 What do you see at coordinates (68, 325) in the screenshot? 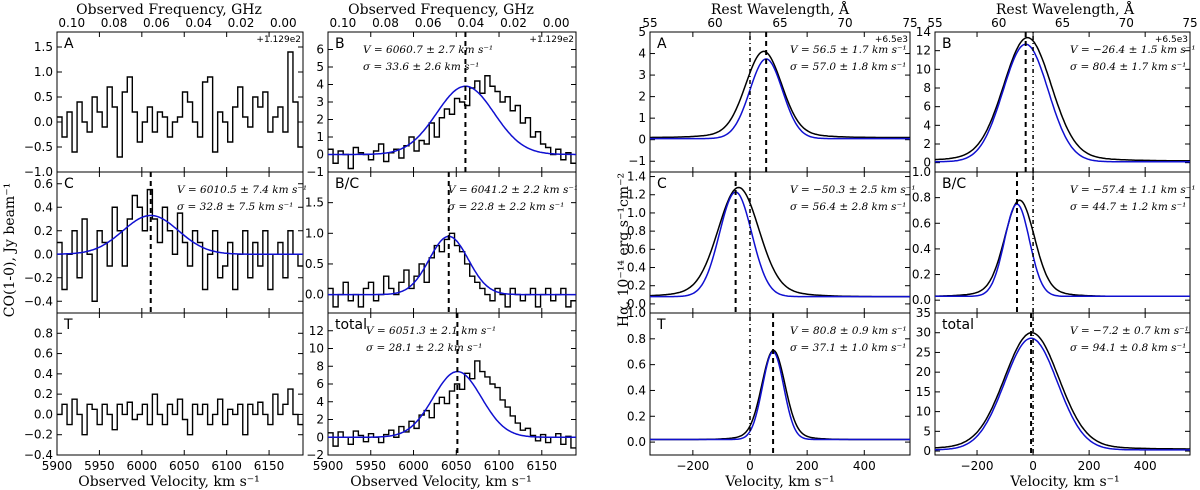
I see `panel-label: T` at bounding box center [68, 325].